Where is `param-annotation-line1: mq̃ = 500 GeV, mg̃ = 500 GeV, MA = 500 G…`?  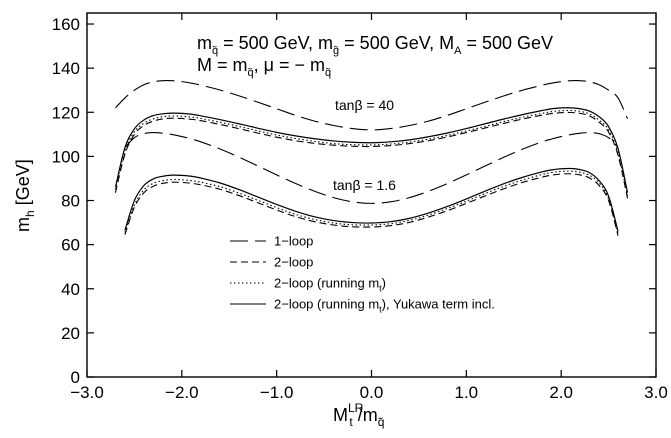 param-annotation-line1: mq̃ = 500 GeV, mg̃ = 500 GeV, MA = 500 G… is located at coordinates (375, 45).